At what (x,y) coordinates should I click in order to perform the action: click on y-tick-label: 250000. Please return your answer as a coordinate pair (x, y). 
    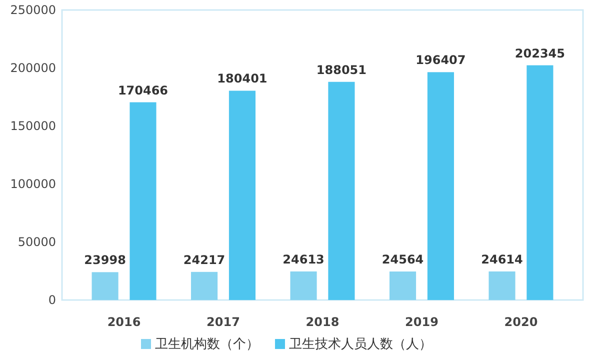
    Looking at the image, I should click on (33, 10).